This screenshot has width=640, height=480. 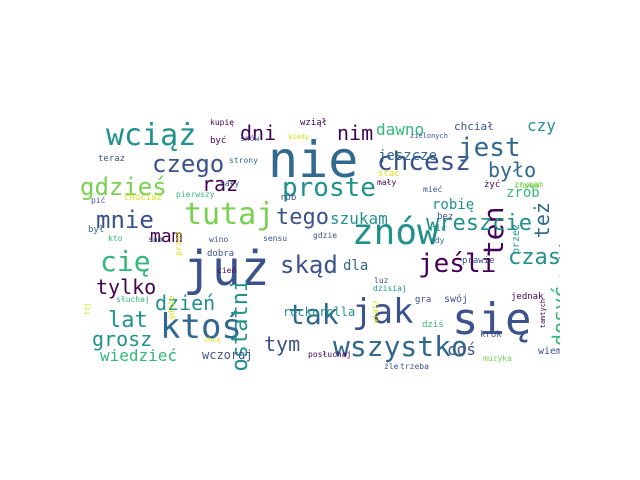 What do you see at coordinates (195, 194) in the screenshot?
I see `cloud-word: pierwszy` at bounding box center [195, 194].